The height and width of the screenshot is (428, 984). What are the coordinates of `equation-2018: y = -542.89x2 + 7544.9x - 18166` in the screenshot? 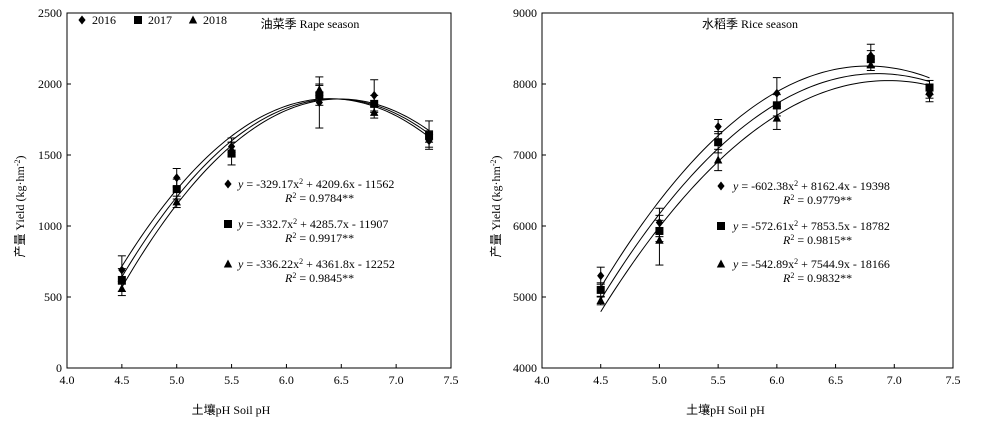 It's located at (811, 264).